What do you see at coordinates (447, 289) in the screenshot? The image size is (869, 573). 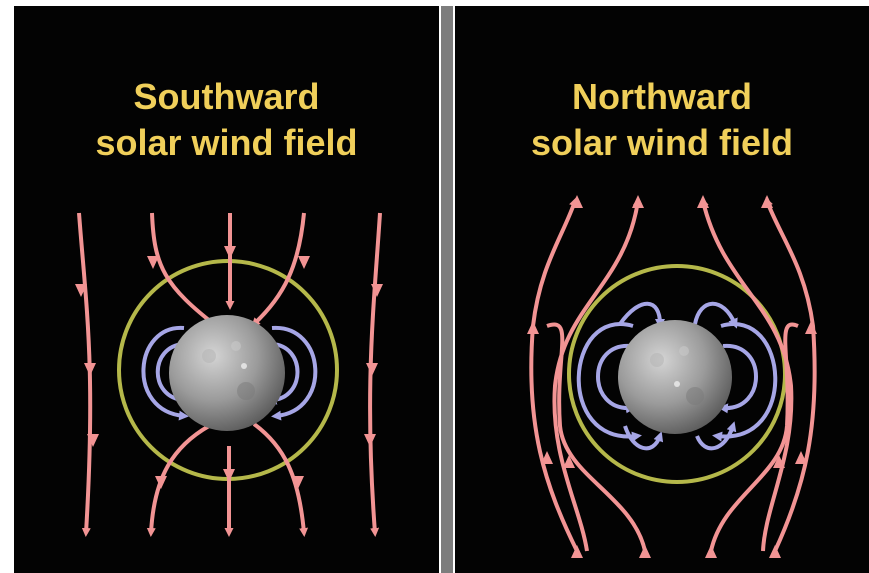 I see `panel-divider` at bounding box center [447, 289].